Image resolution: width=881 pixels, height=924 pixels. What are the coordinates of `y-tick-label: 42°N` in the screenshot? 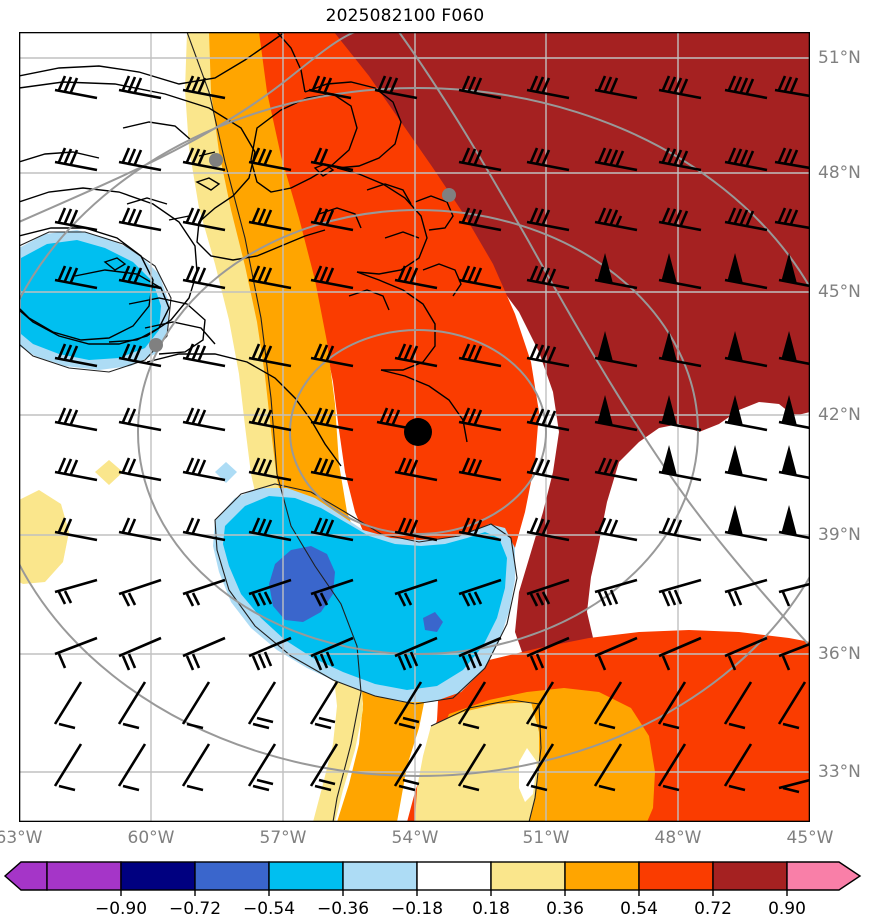 It's located at (839, 415).